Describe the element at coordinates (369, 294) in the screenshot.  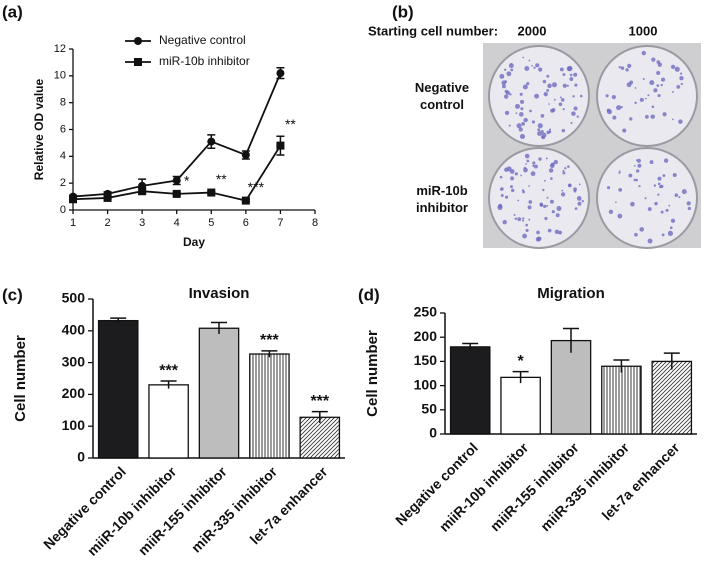
I see `panel-label: (d)` at that location.